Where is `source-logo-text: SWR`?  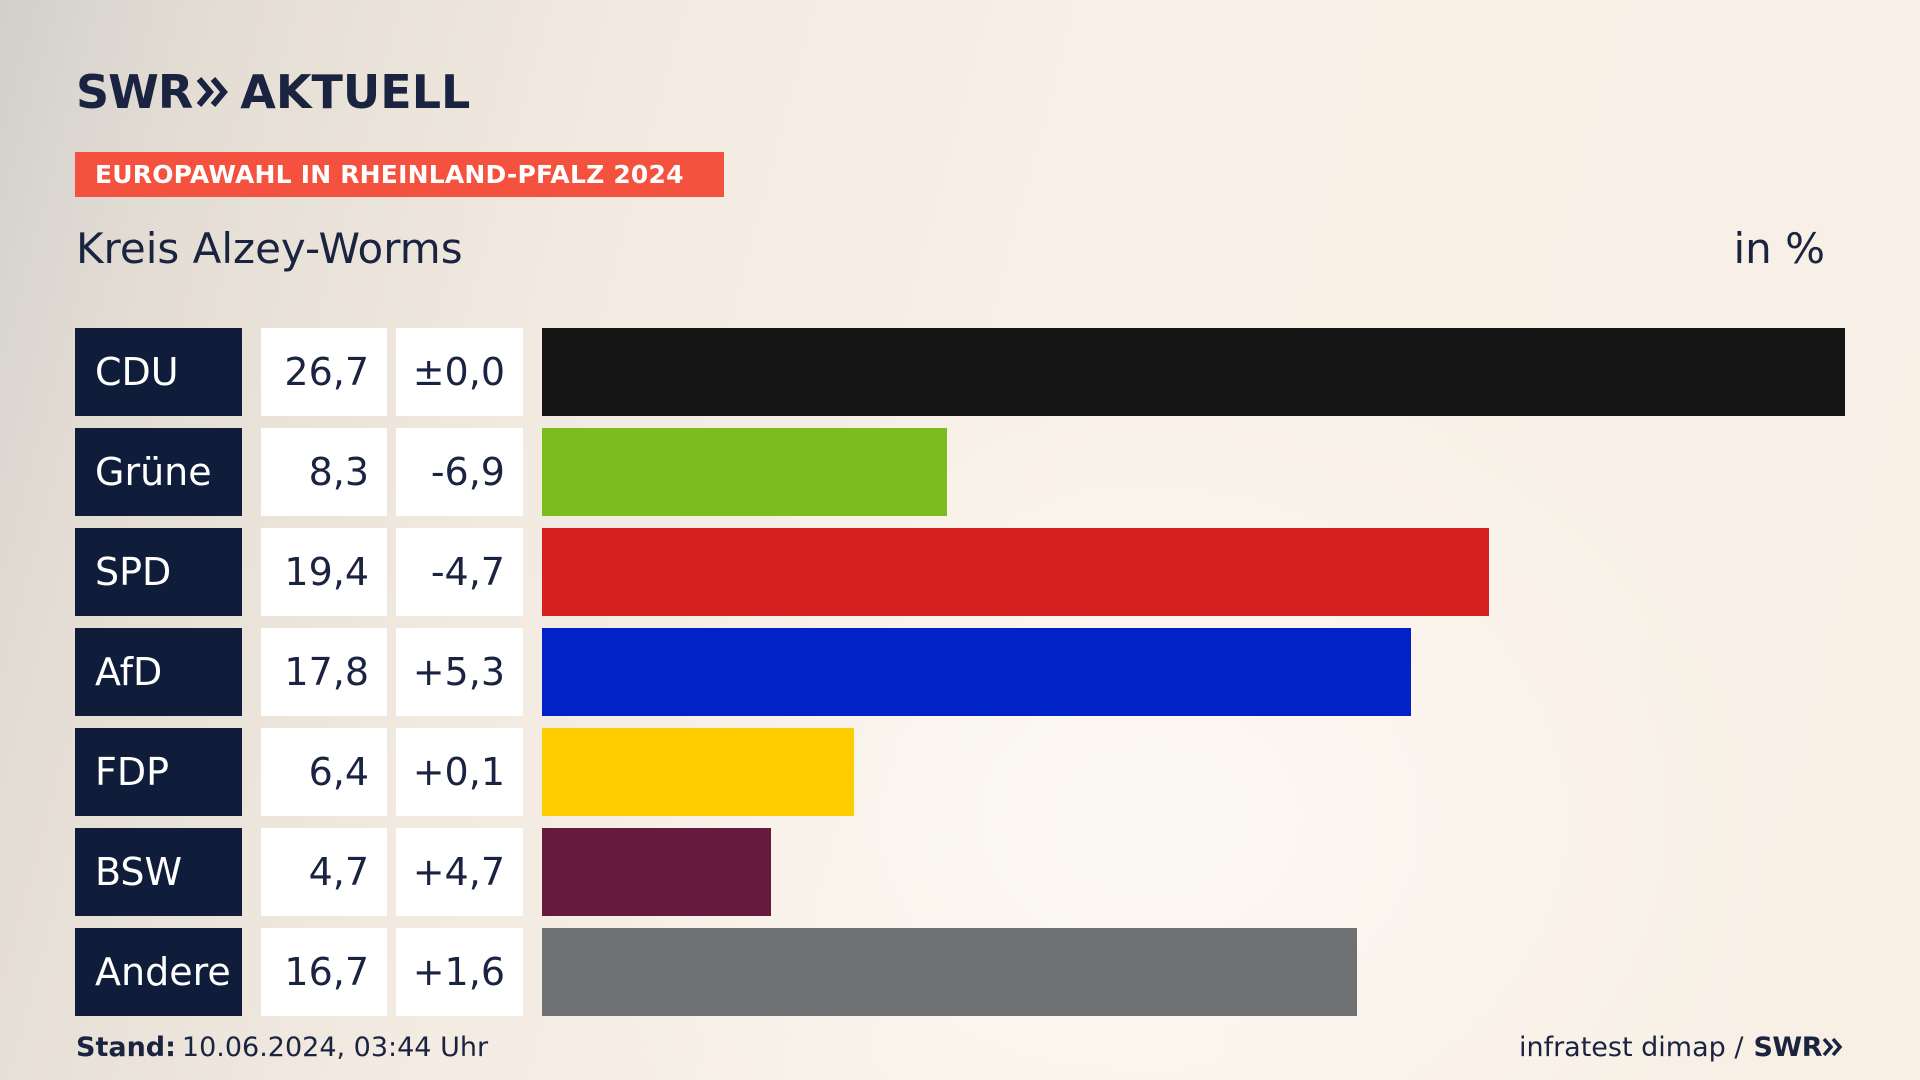 source-logo-text: SWR is located at coordinates (1787, 1047).